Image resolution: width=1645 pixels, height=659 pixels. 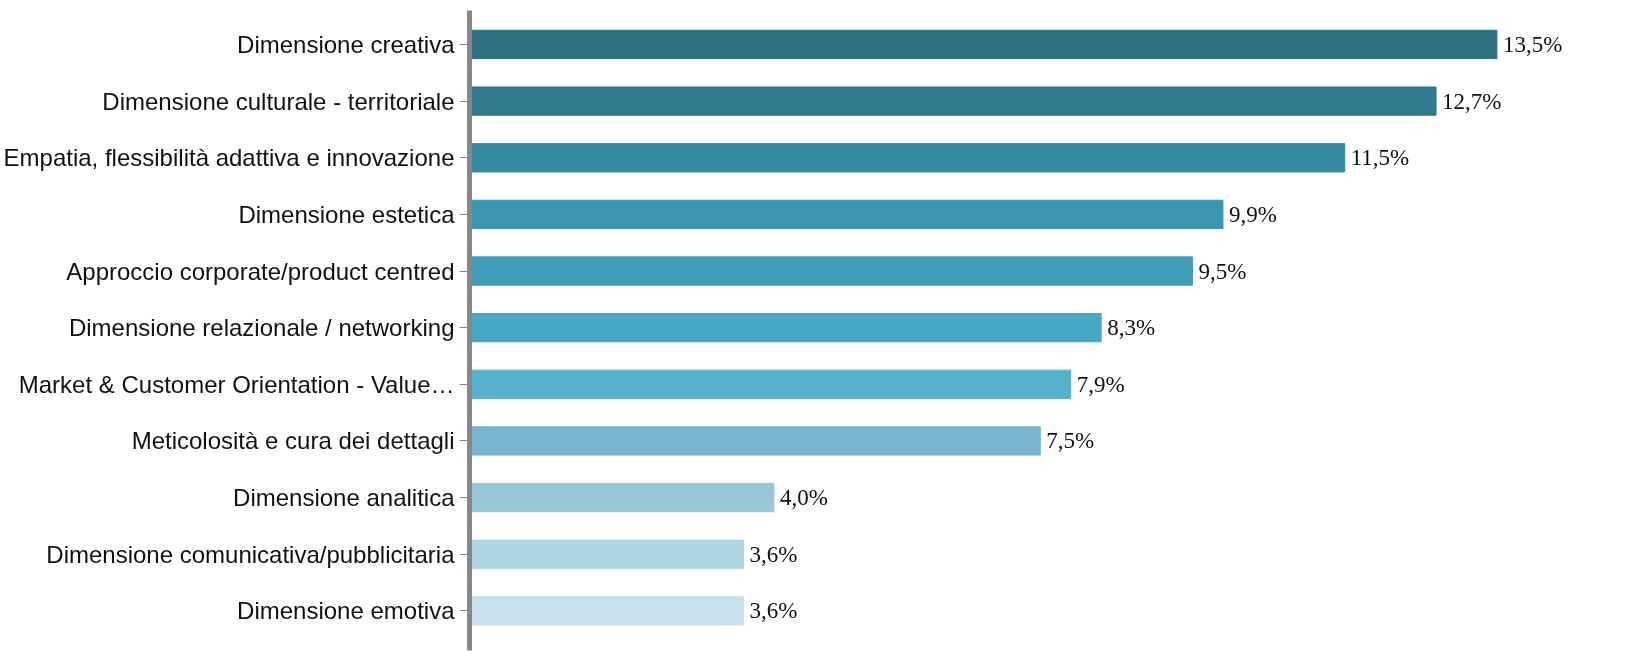 What do you see at coordinates (260, 271) in the screenshot?
I see `y-tick-label: Approccio corporate/product centred` at bounding box center [260, 271].